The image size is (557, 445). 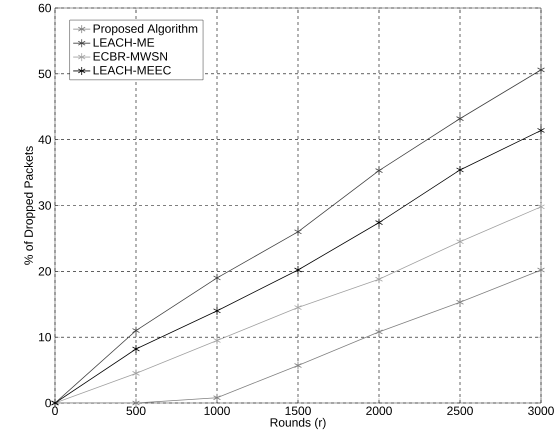 What do you see at coordinates (45, 337) in the screenshot?
I see `y-tick-label: 10` at bounding box center [45, 337].